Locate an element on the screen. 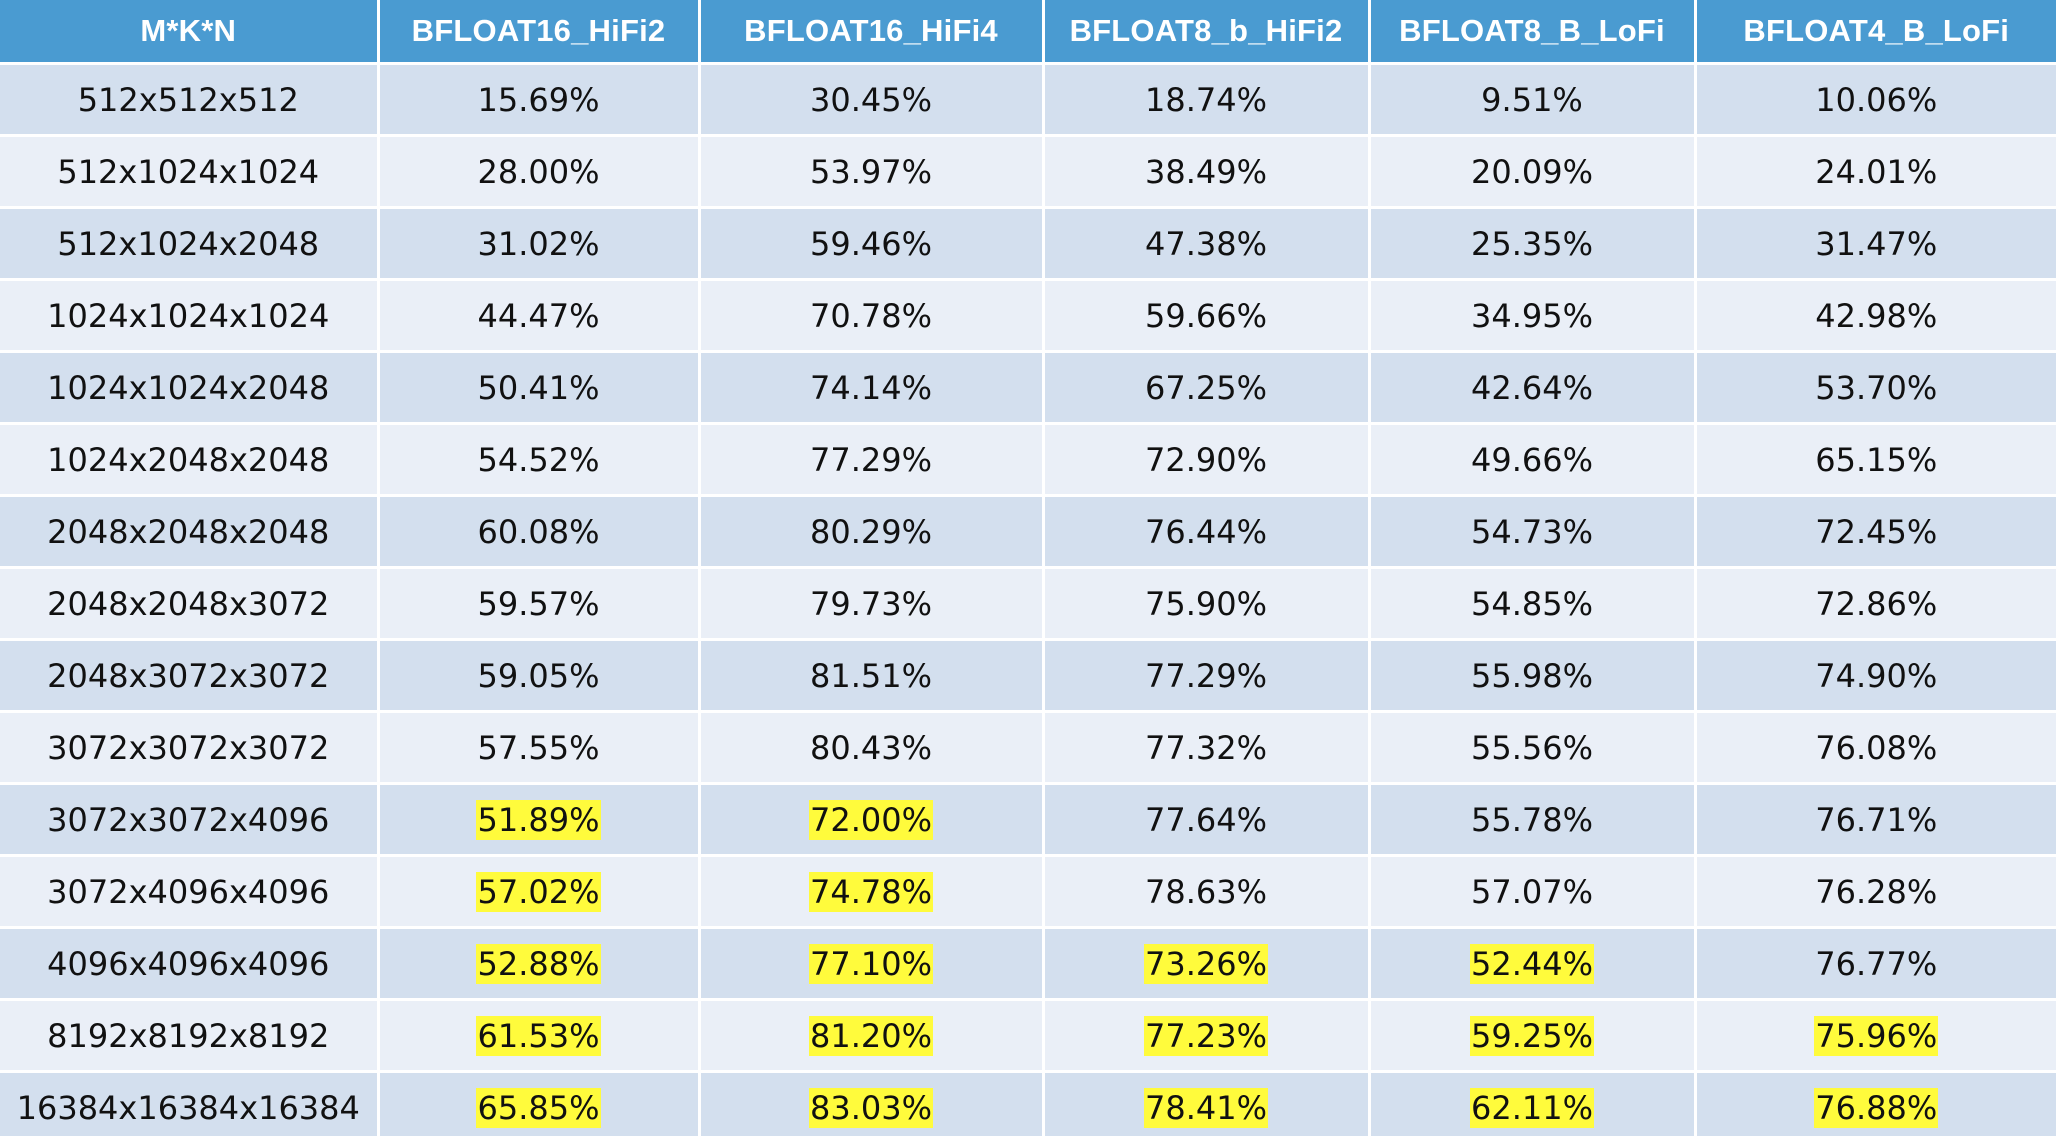 The image size is (2056, 1136). value-cell: 77.10% is located at coordinates (872, 964).